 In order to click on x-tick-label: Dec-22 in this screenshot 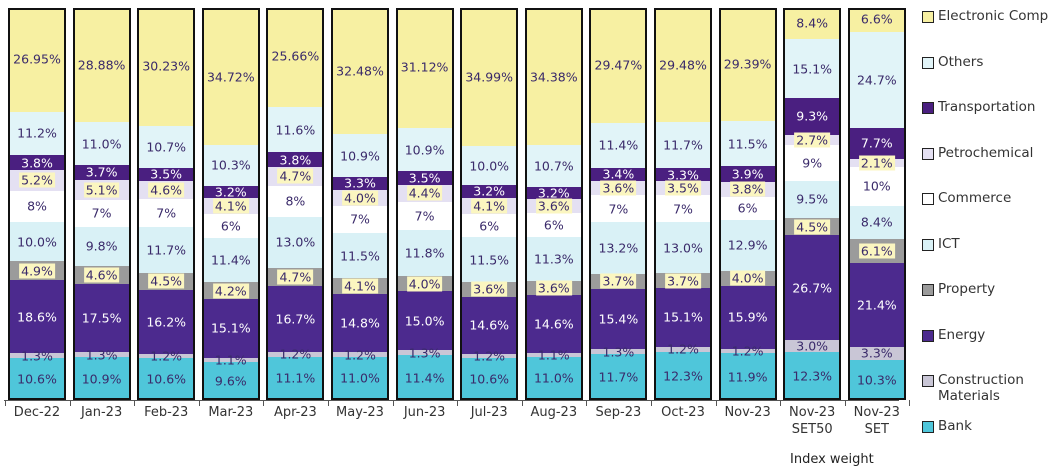, I will do `click(37, 412)`.